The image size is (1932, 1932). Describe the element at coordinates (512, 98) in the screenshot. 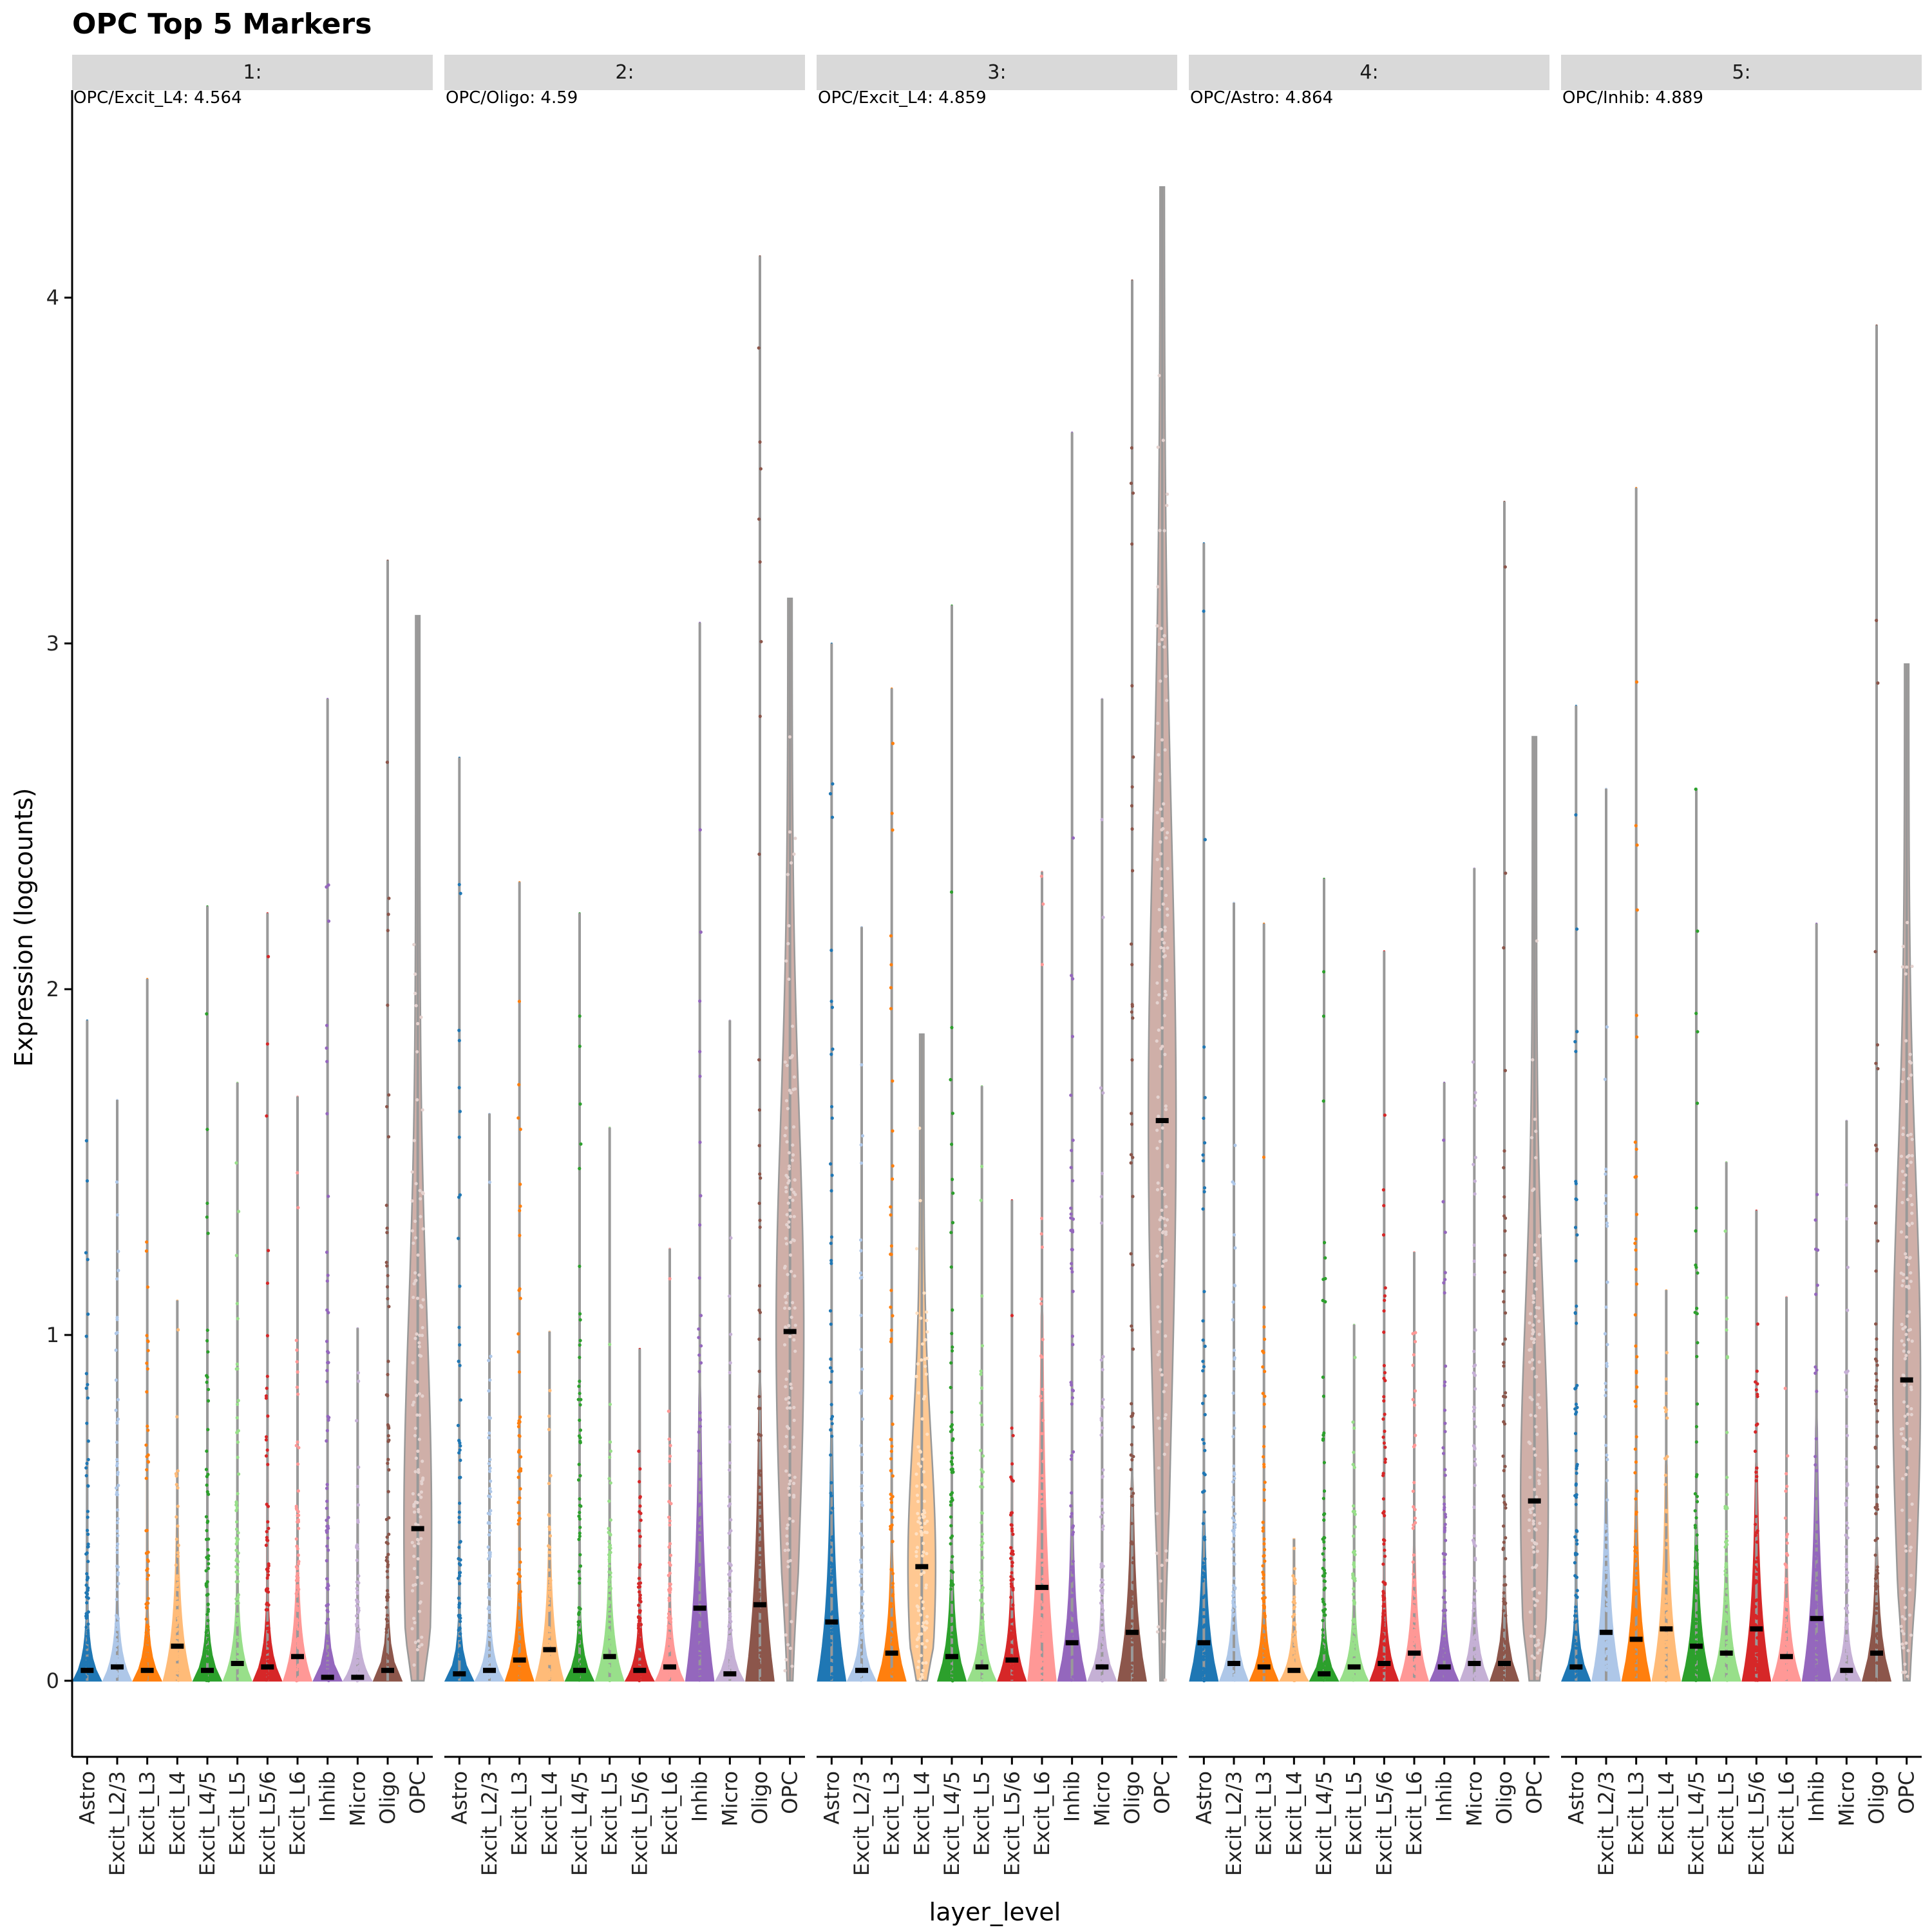

I see `panel-annotation: OPC/Oligo: 4.59` at that location.